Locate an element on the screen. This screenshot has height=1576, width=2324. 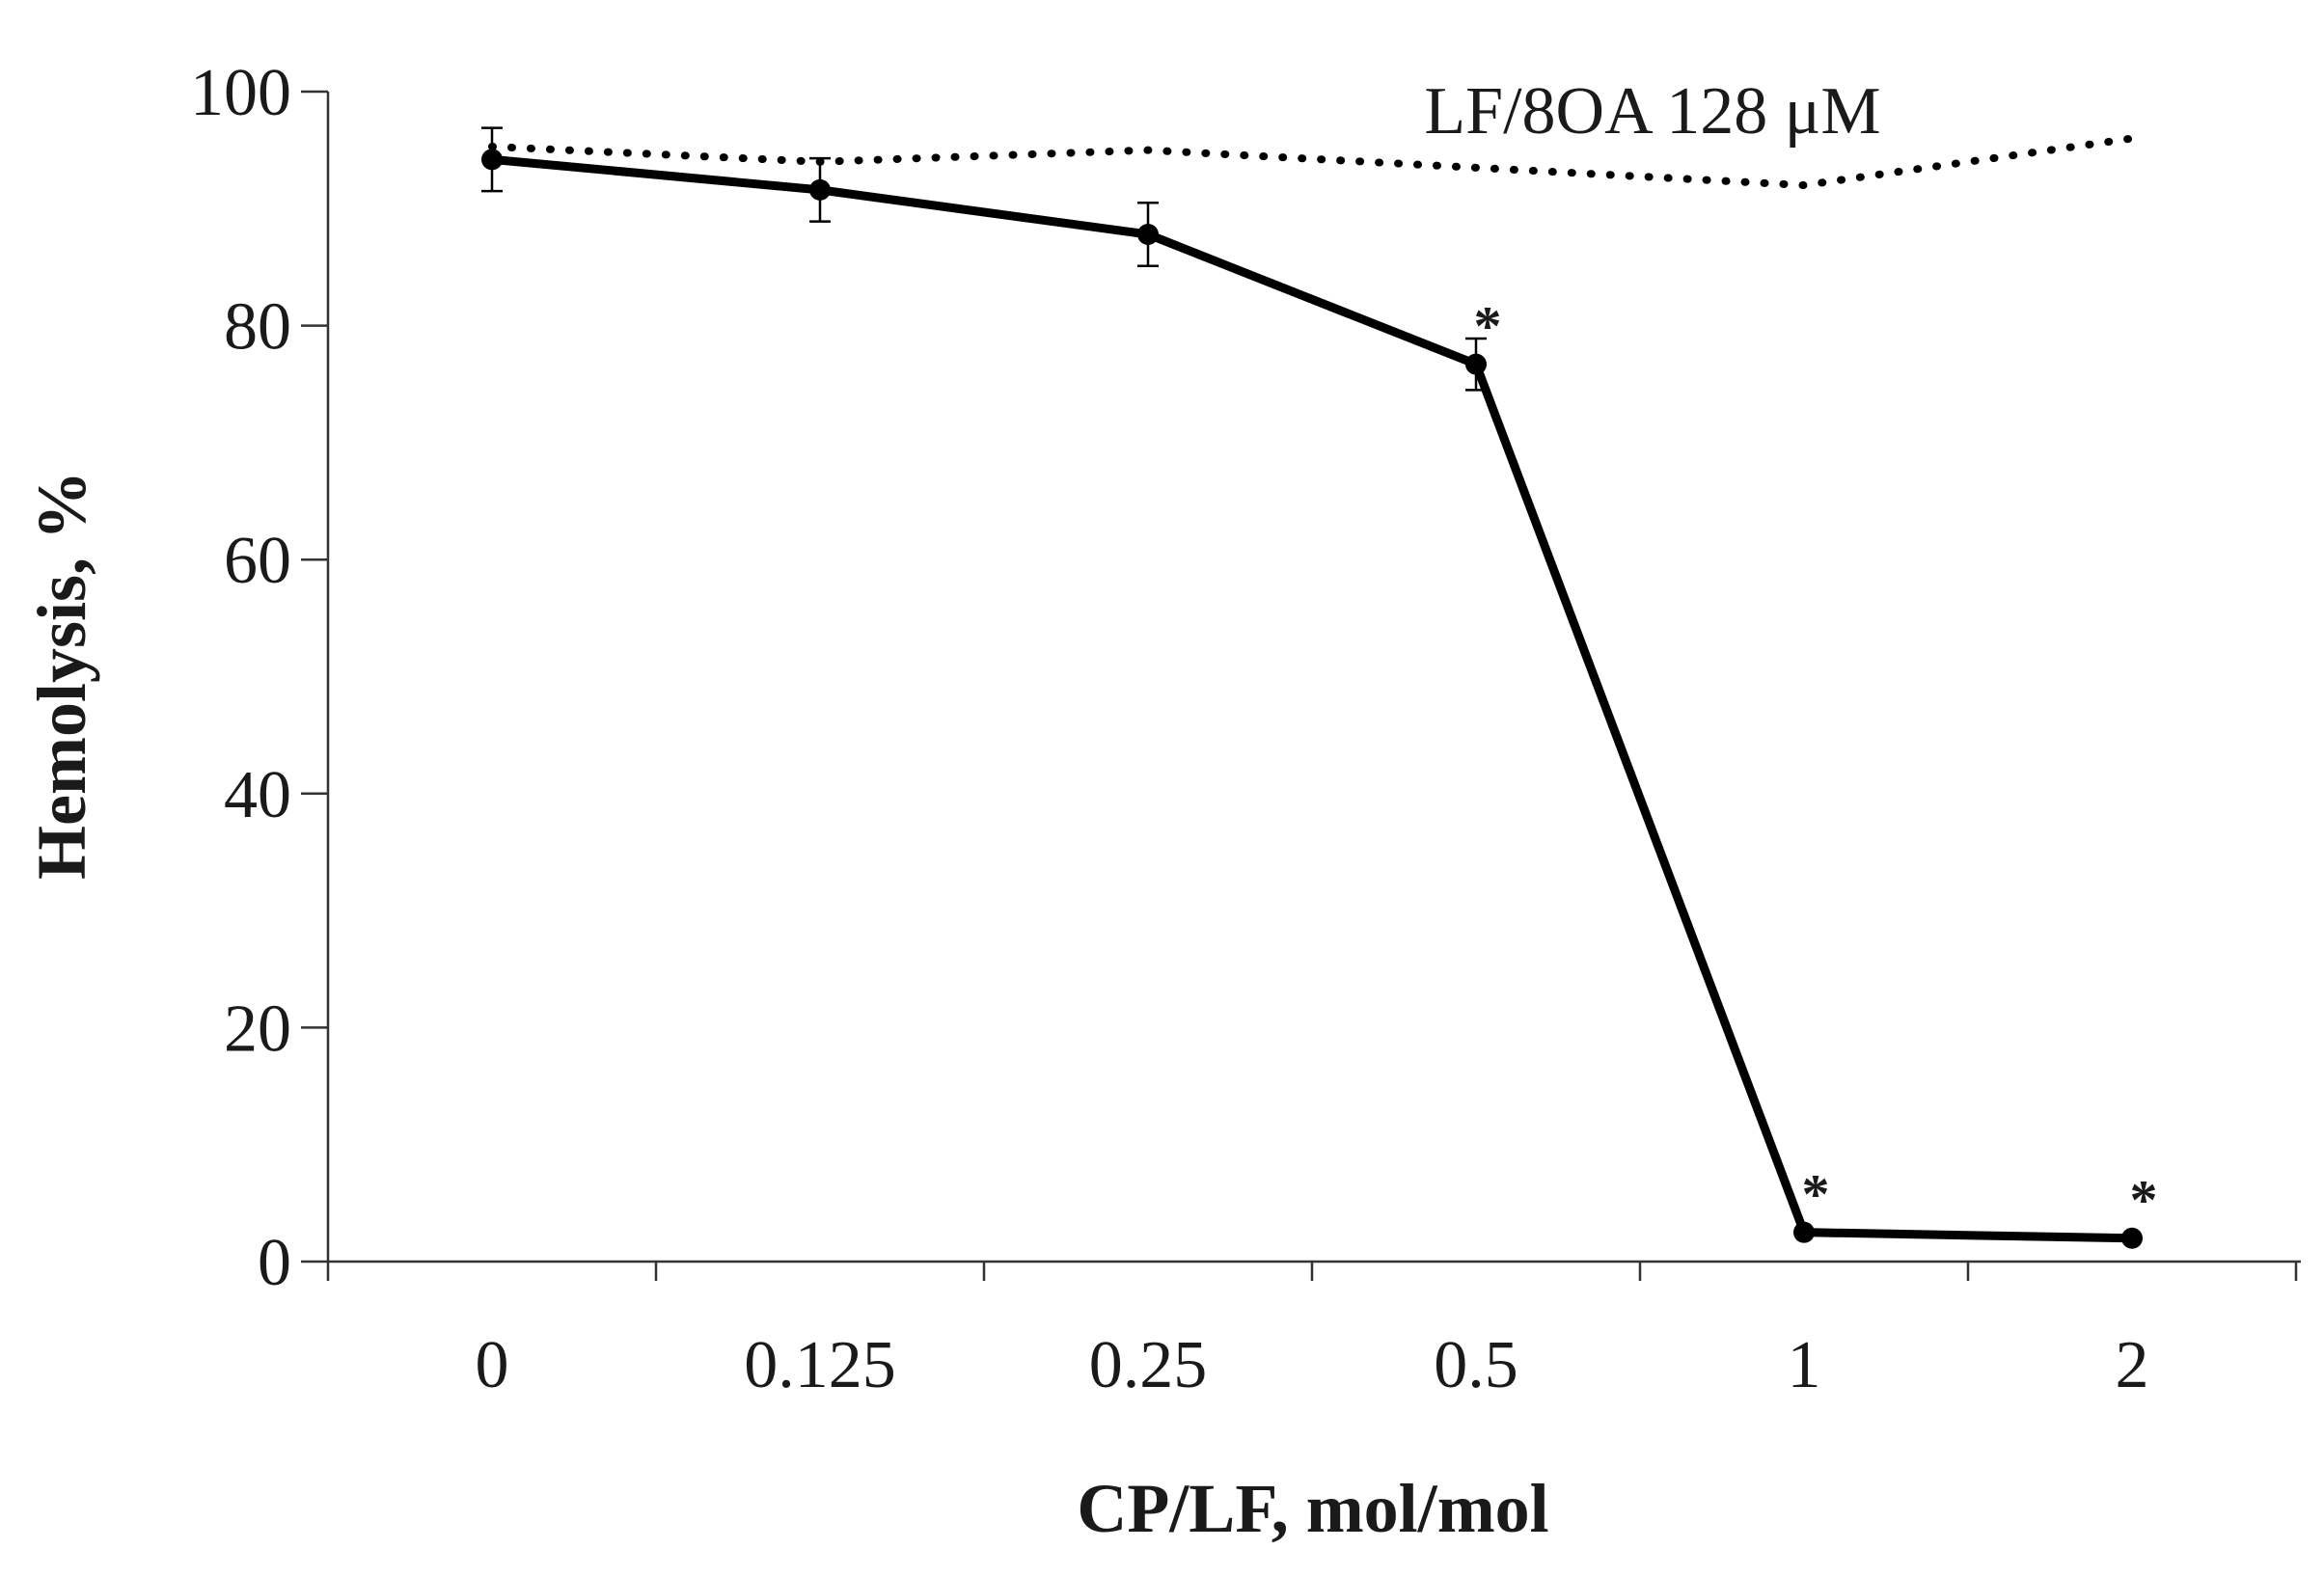
y-tick-label: 100 is located at coordinates (240, 93).